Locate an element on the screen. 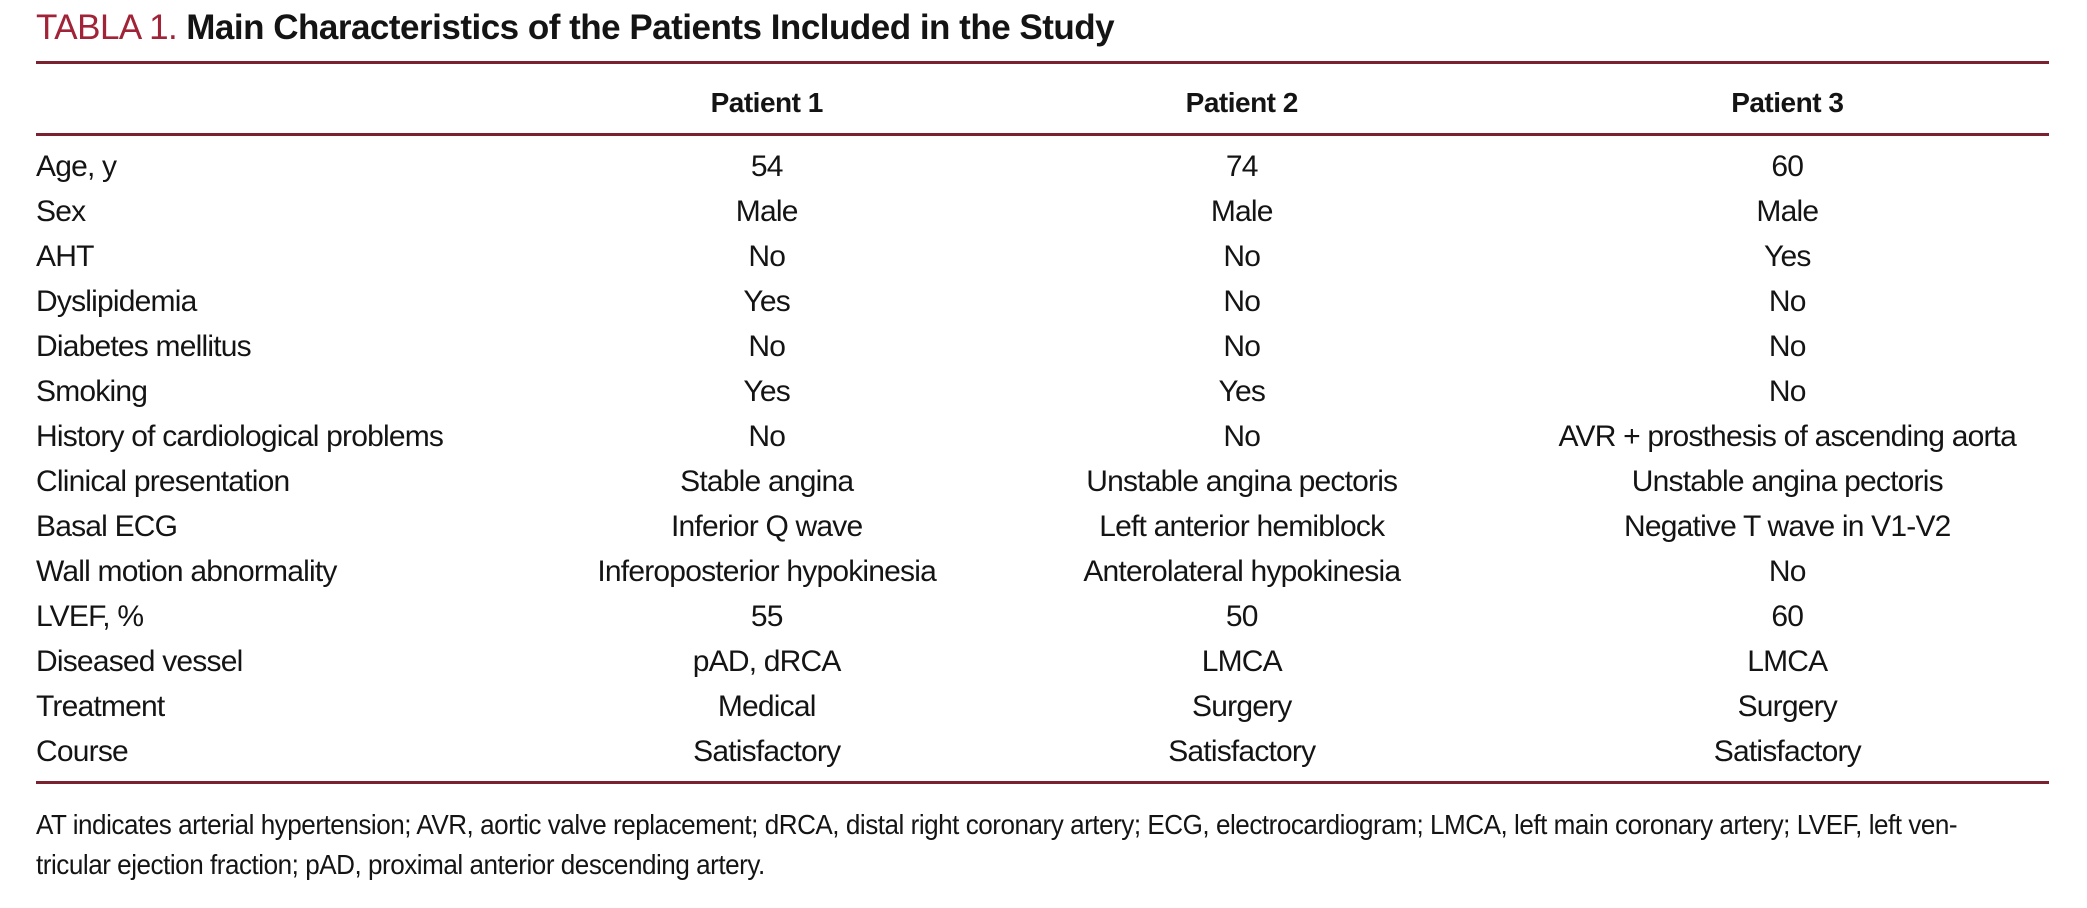 This screenshot has width=2087, height=908. row-label: Diseased vessel is located at coordinates (139, 661).